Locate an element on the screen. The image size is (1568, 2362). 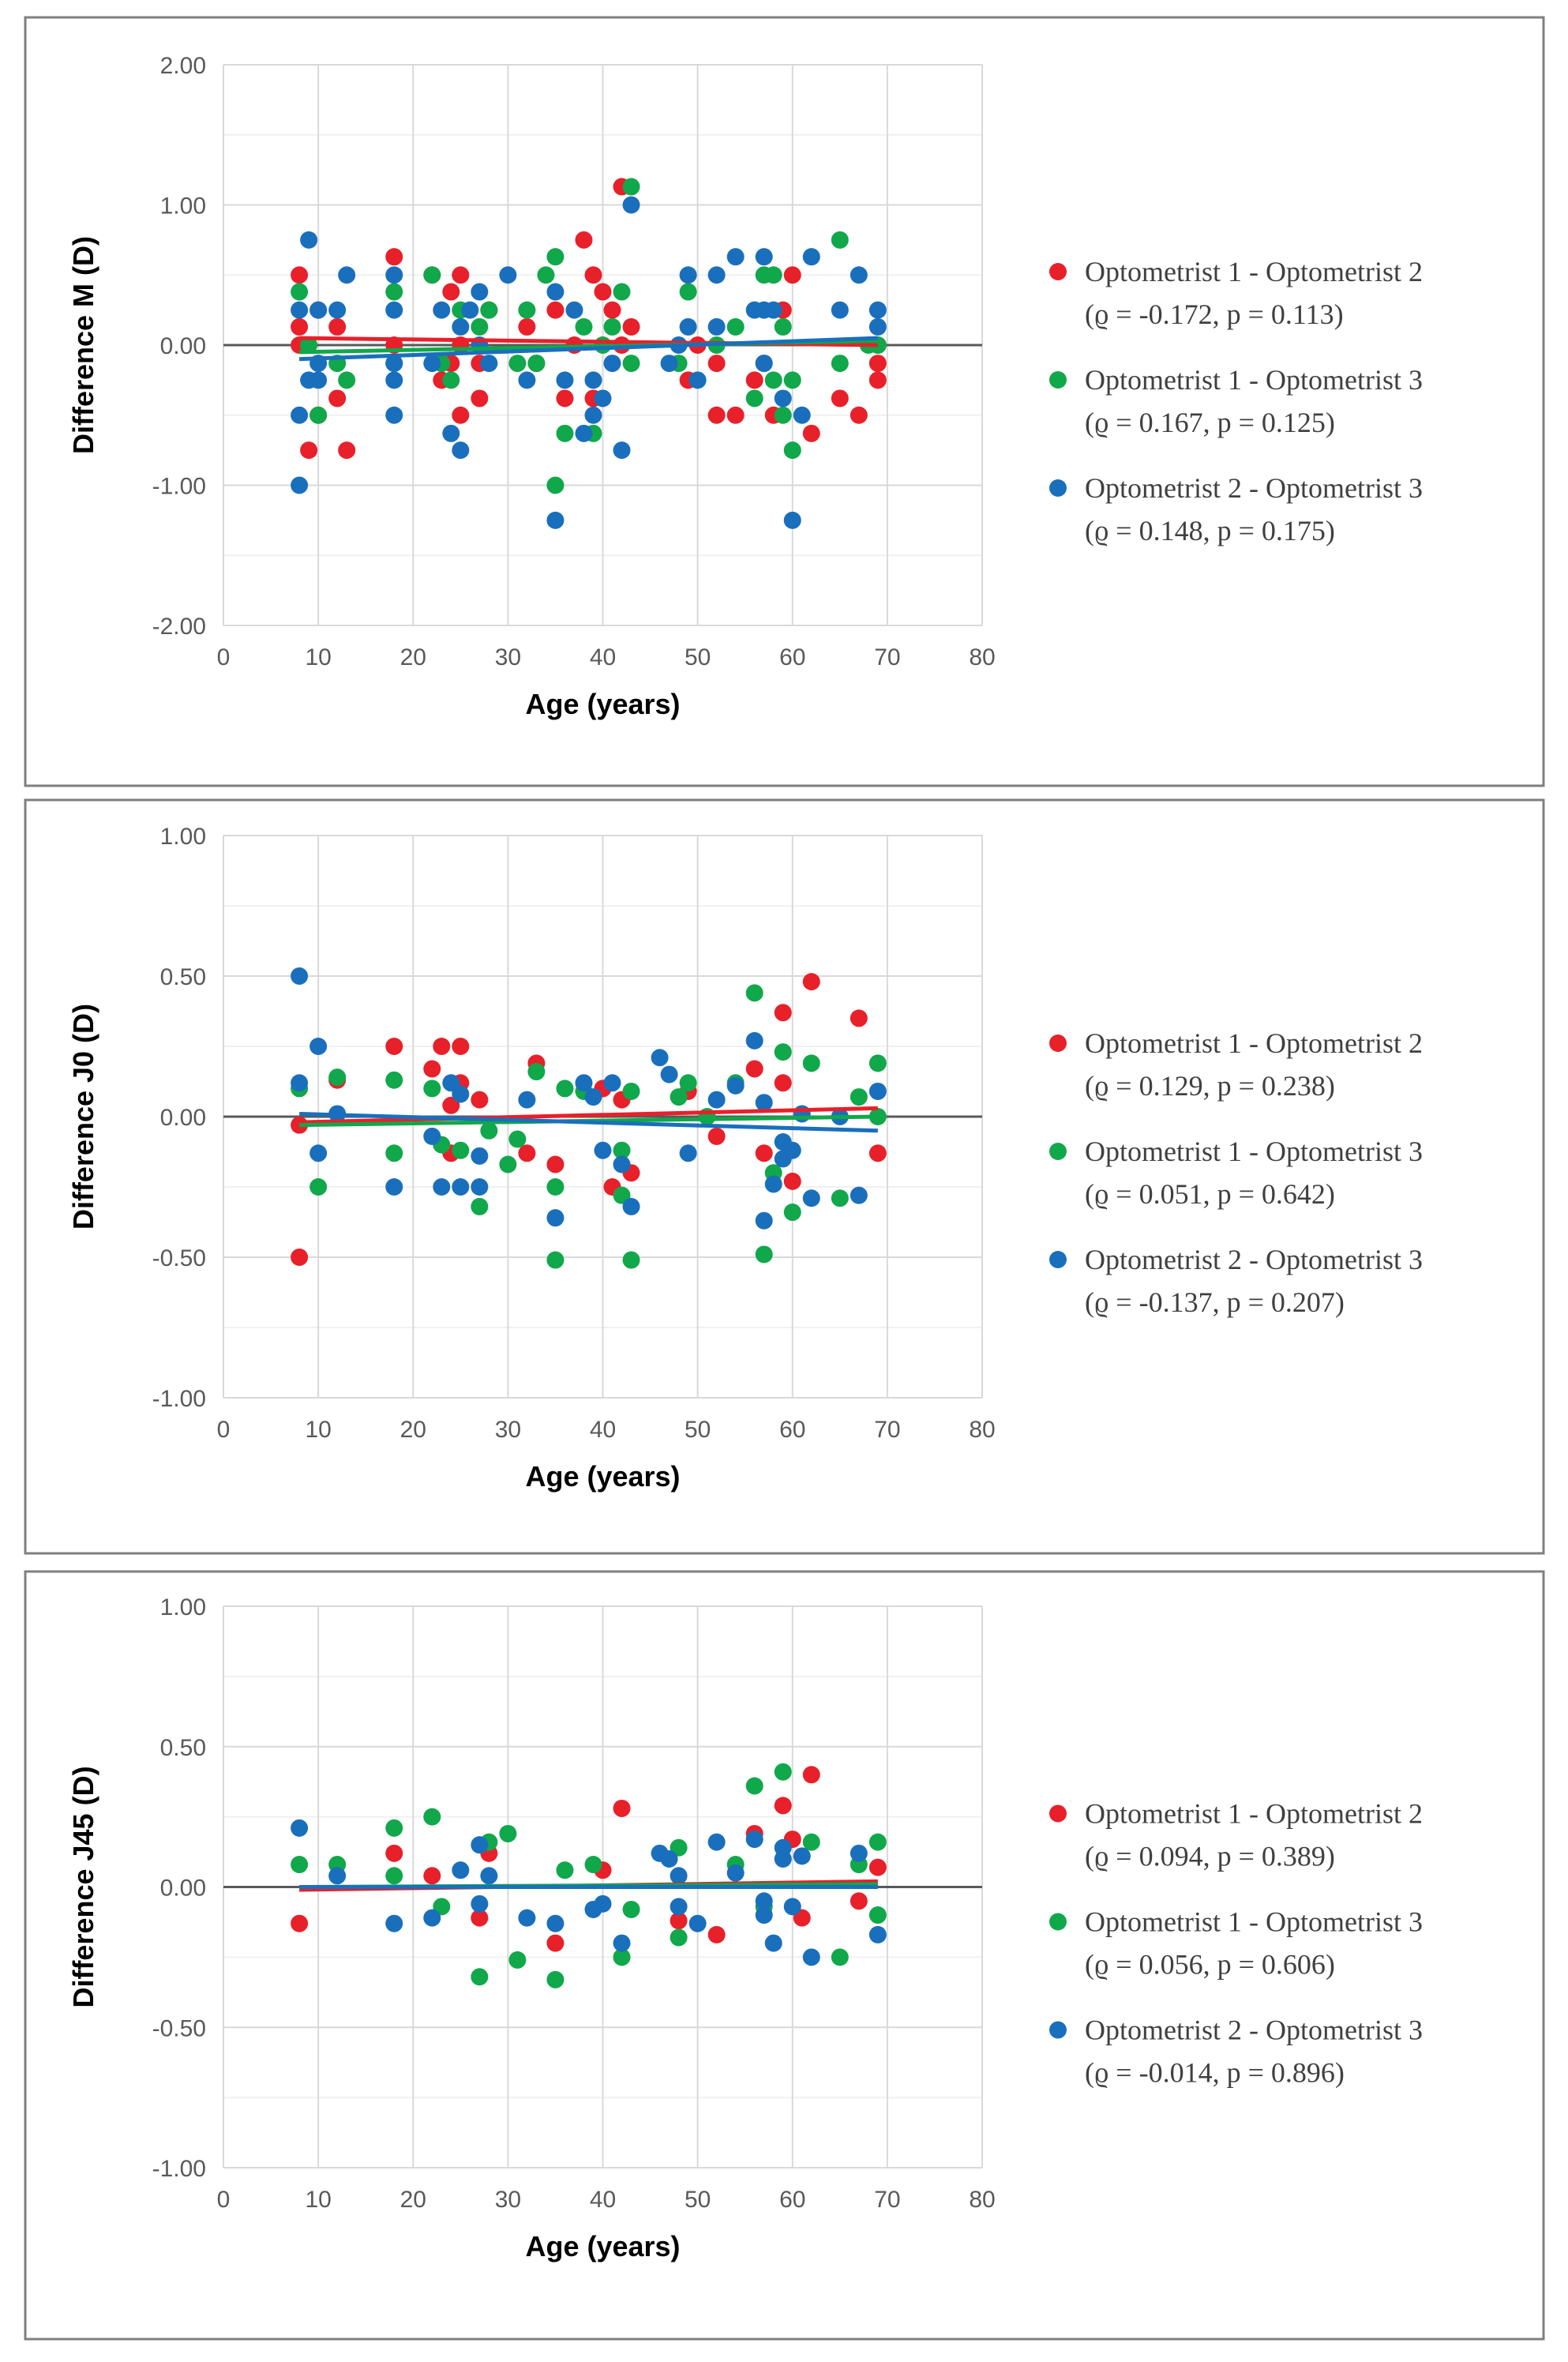
y-tick-label: -2.00 is located at coordinates (179, 627).